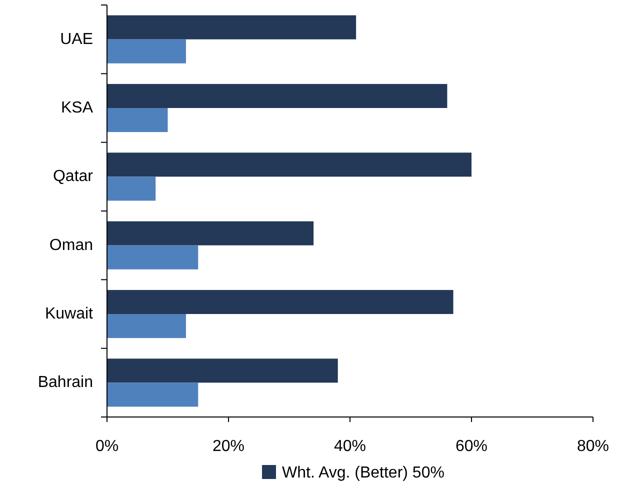 The height and width of the screenshot is (499, 619). Describe the element at coordinates (350, 446) in the screenshot. I see `x-tick-label: 40%` at that location.